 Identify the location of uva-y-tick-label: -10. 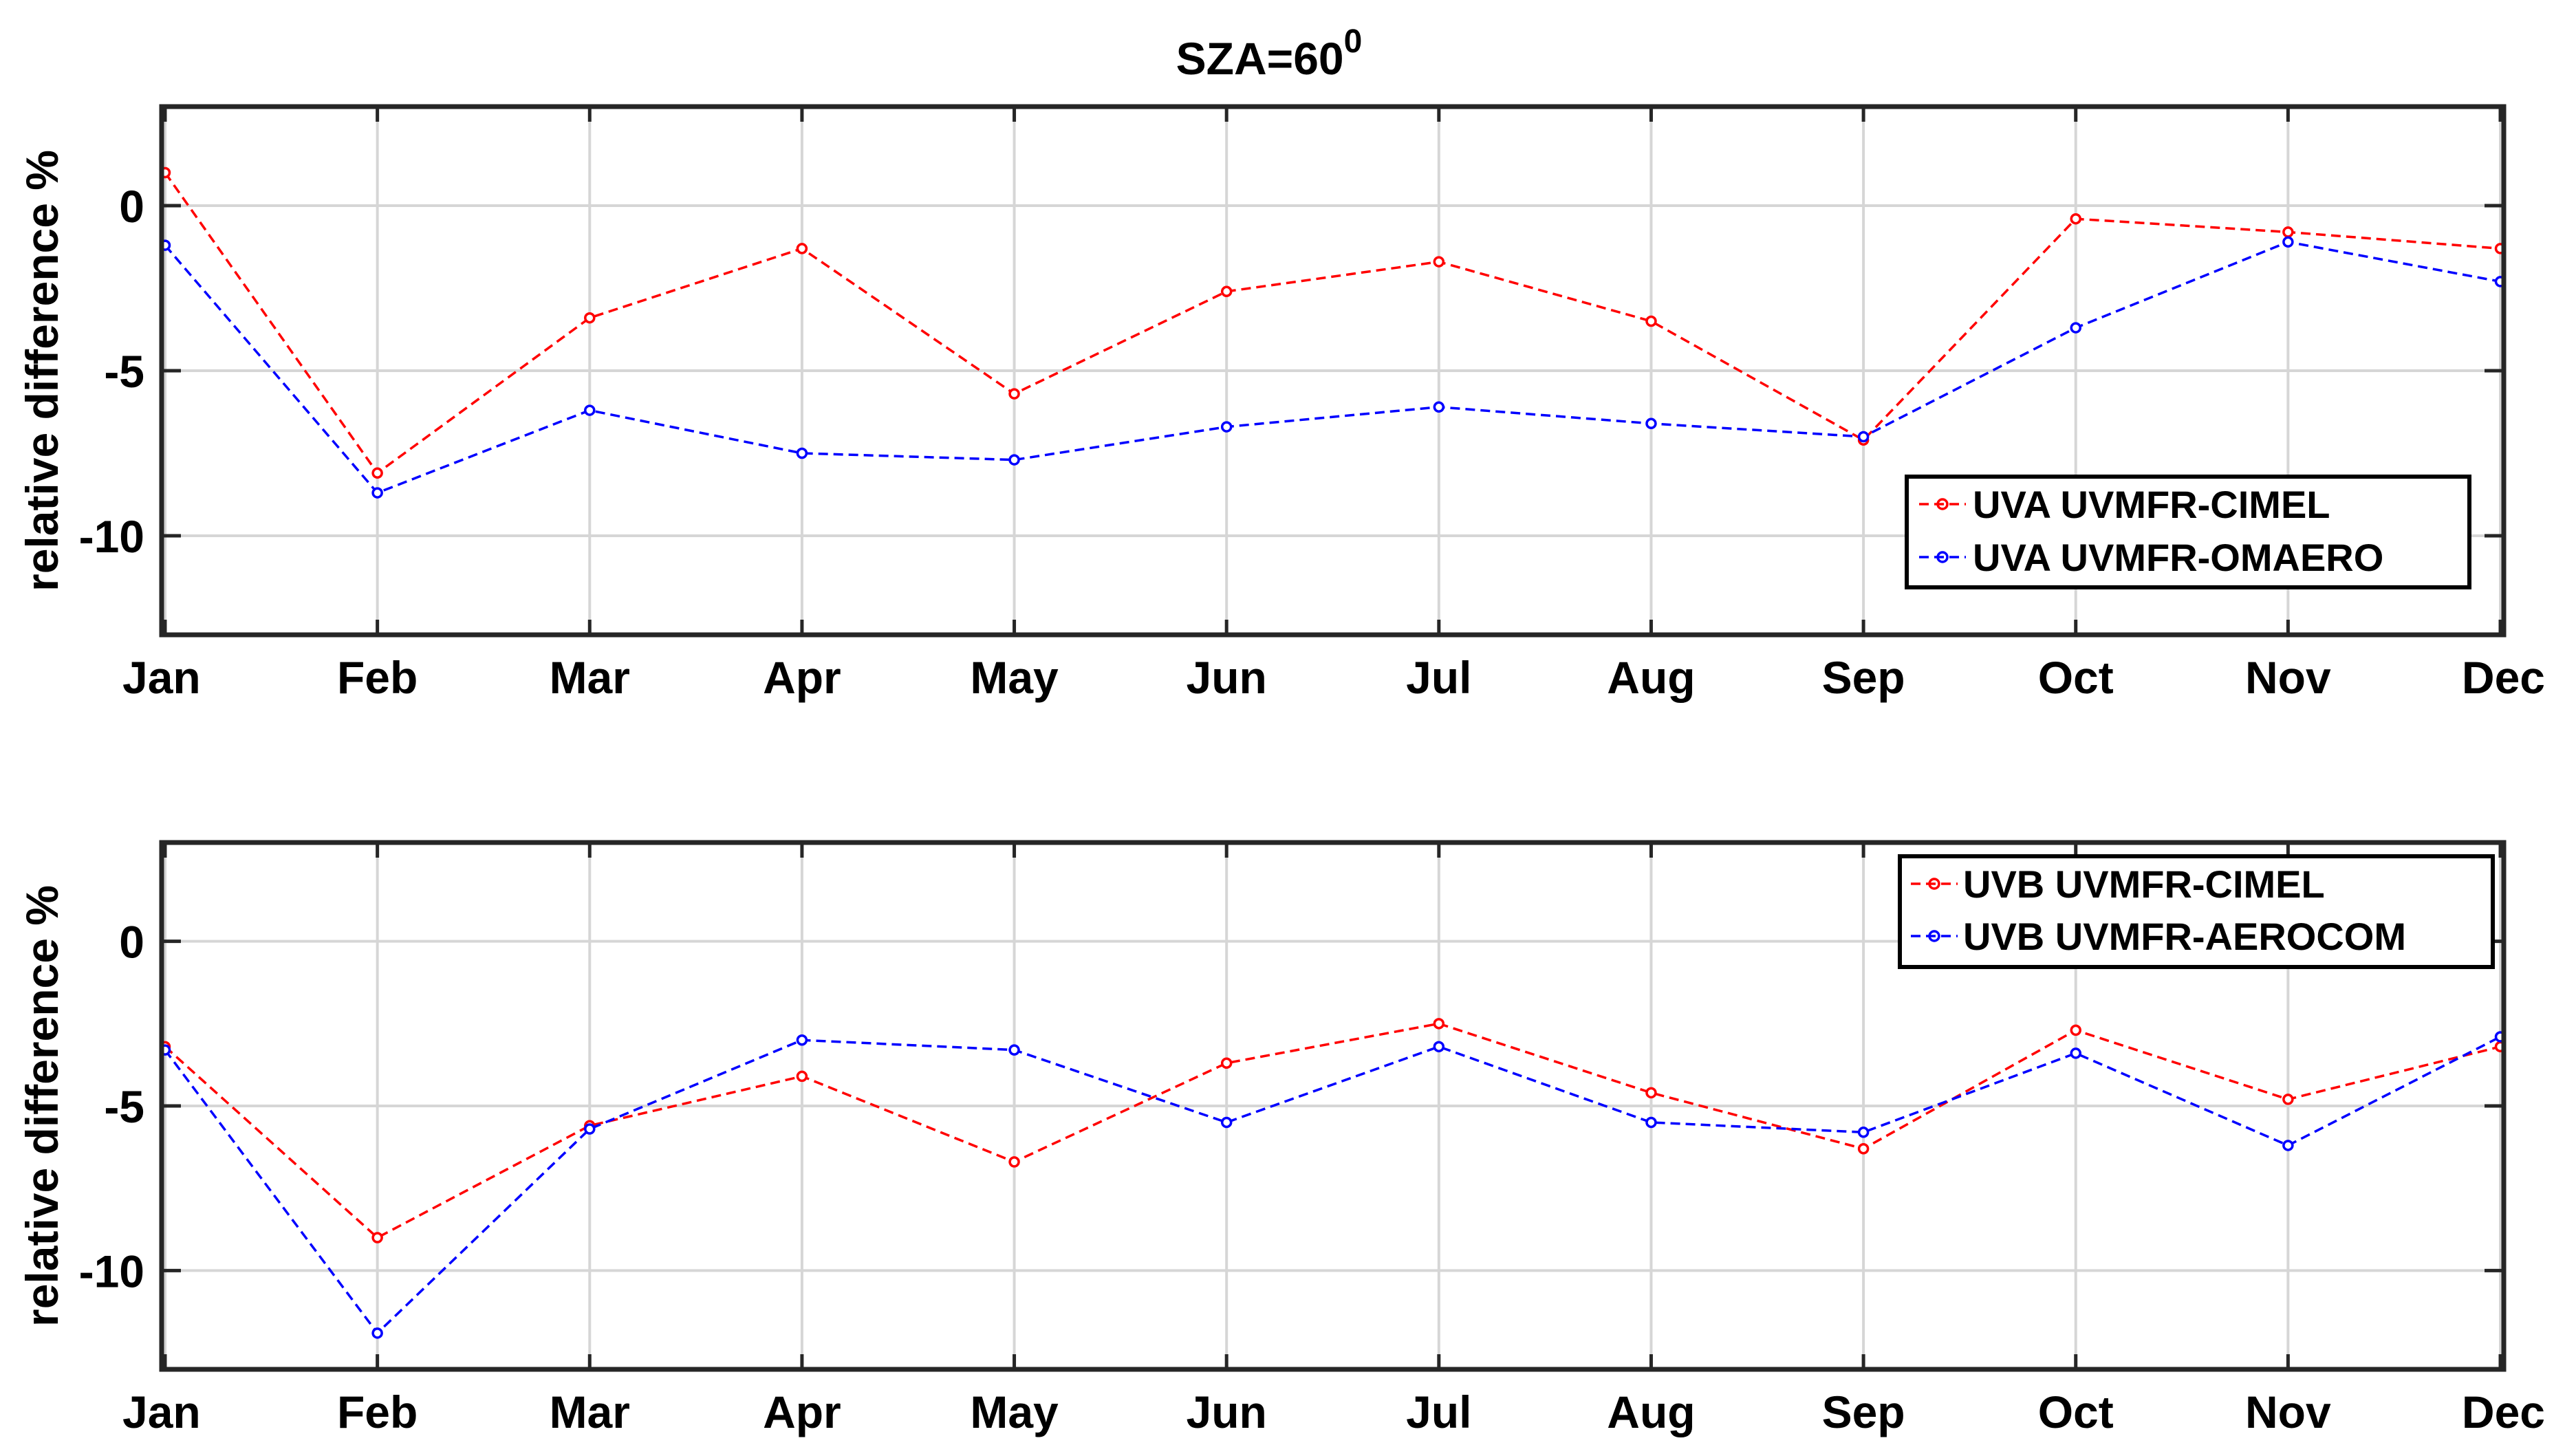
(111, 536).